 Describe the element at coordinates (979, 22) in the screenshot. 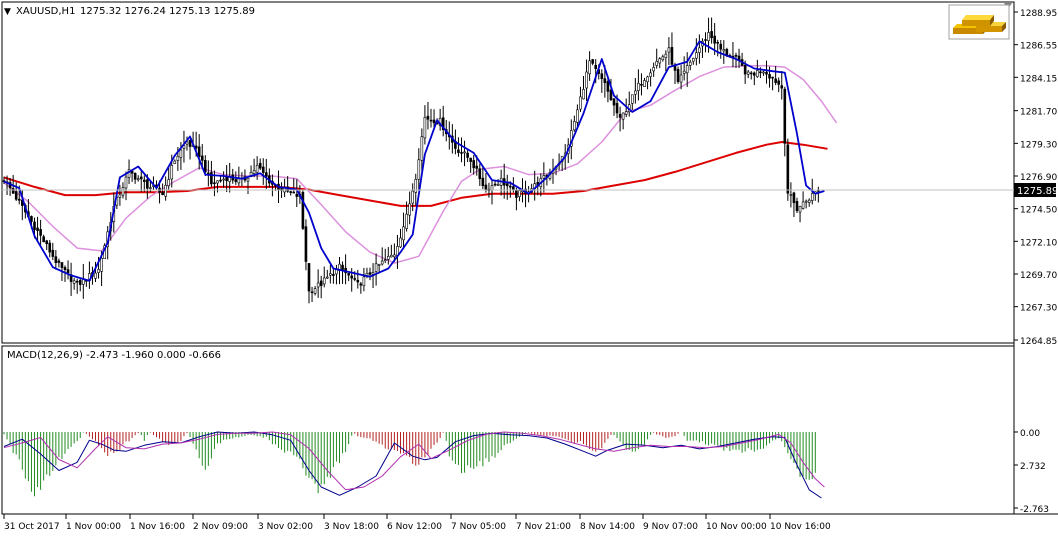

I see `gold-bars-icon` at that location.